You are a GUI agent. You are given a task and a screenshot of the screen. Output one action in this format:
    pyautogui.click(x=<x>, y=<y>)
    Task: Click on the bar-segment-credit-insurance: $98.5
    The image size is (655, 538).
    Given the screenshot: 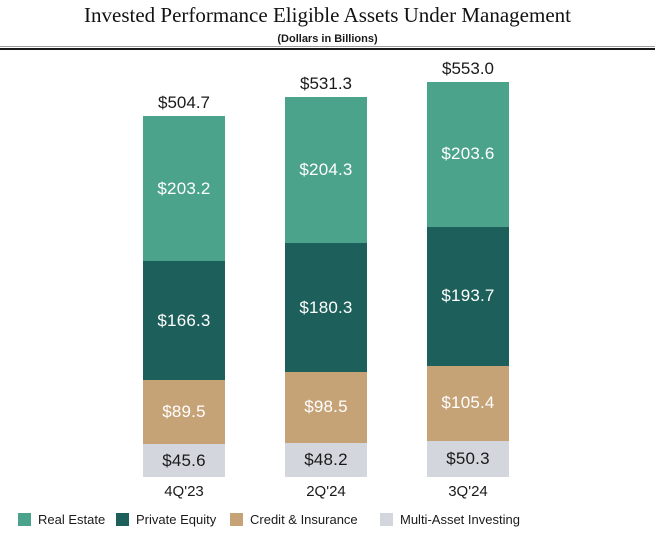 What is the action you would take?
    pyautogui.click(x=326, y=407)
    